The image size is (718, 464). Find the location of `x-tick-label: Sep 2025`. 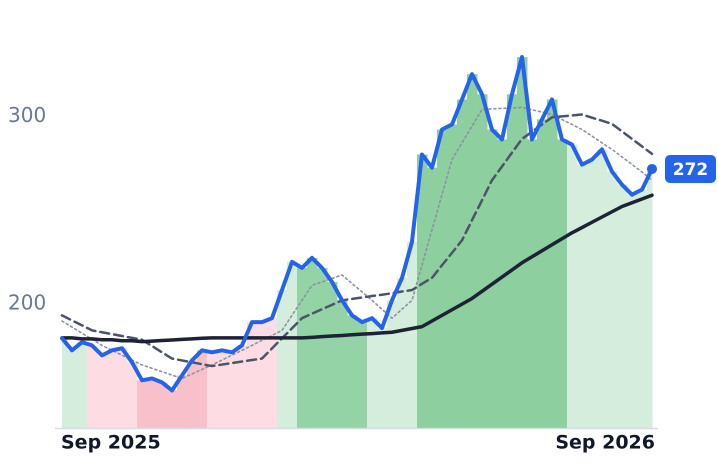

x-tick-label: Sep 2025 is located at coordinates (111, 443).